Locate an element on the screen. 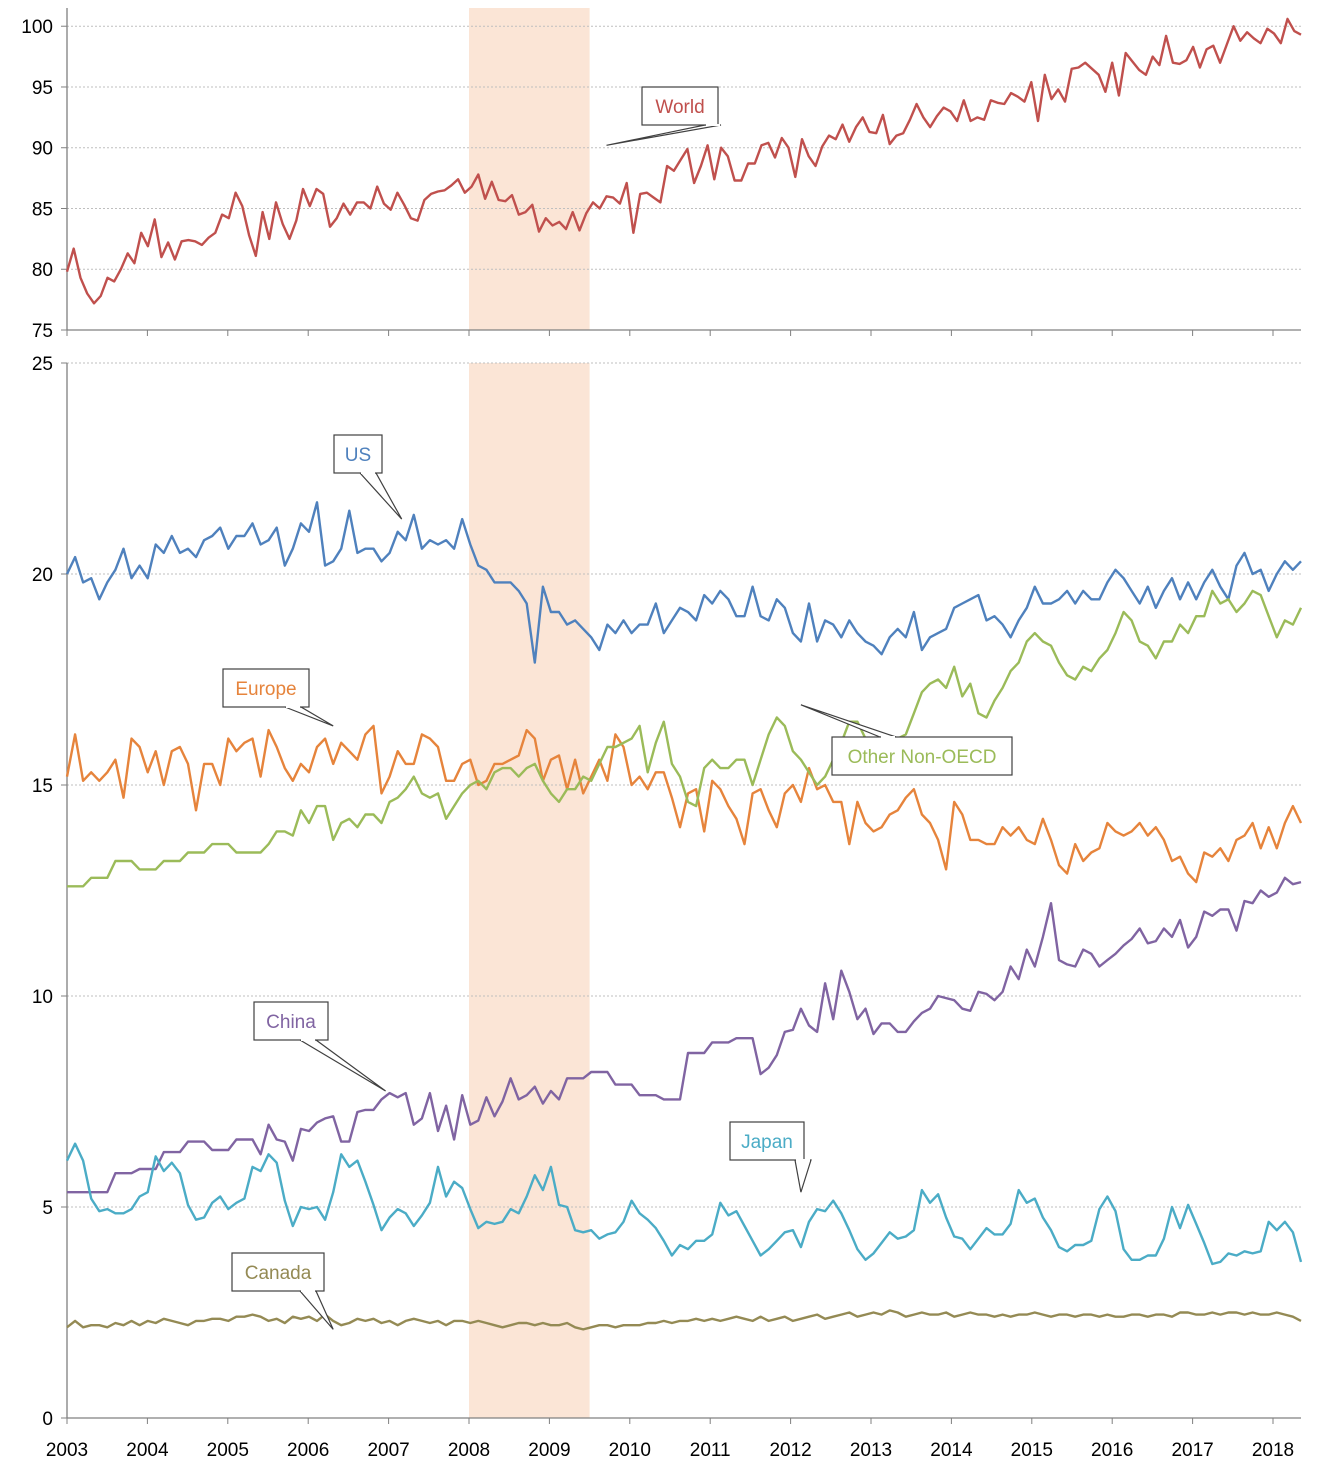 This screenshot has height=1470, width=1320. x-tick-label: 2013 is located at coordinates (871, 1450).